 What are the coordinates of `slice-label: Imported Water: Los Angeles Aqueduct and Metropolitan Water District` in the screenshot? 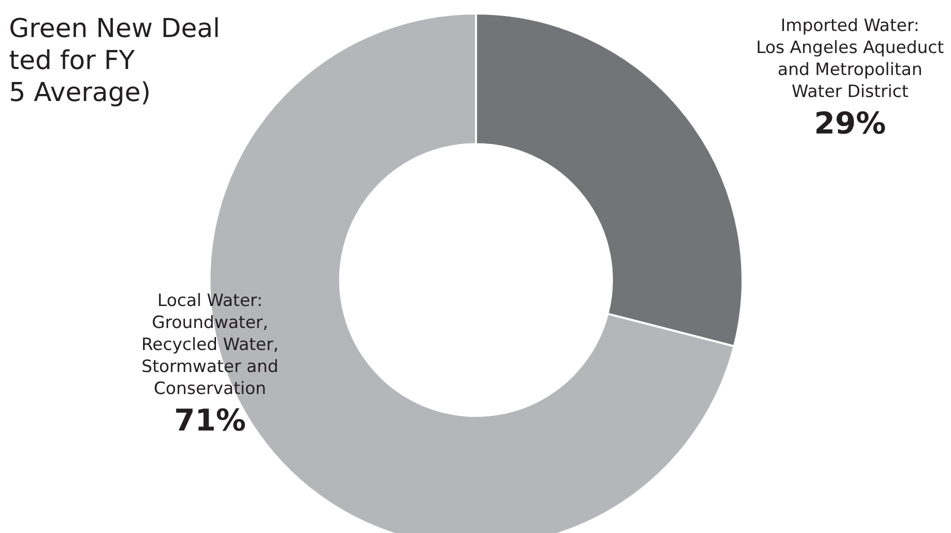 It's located at (850, 59).